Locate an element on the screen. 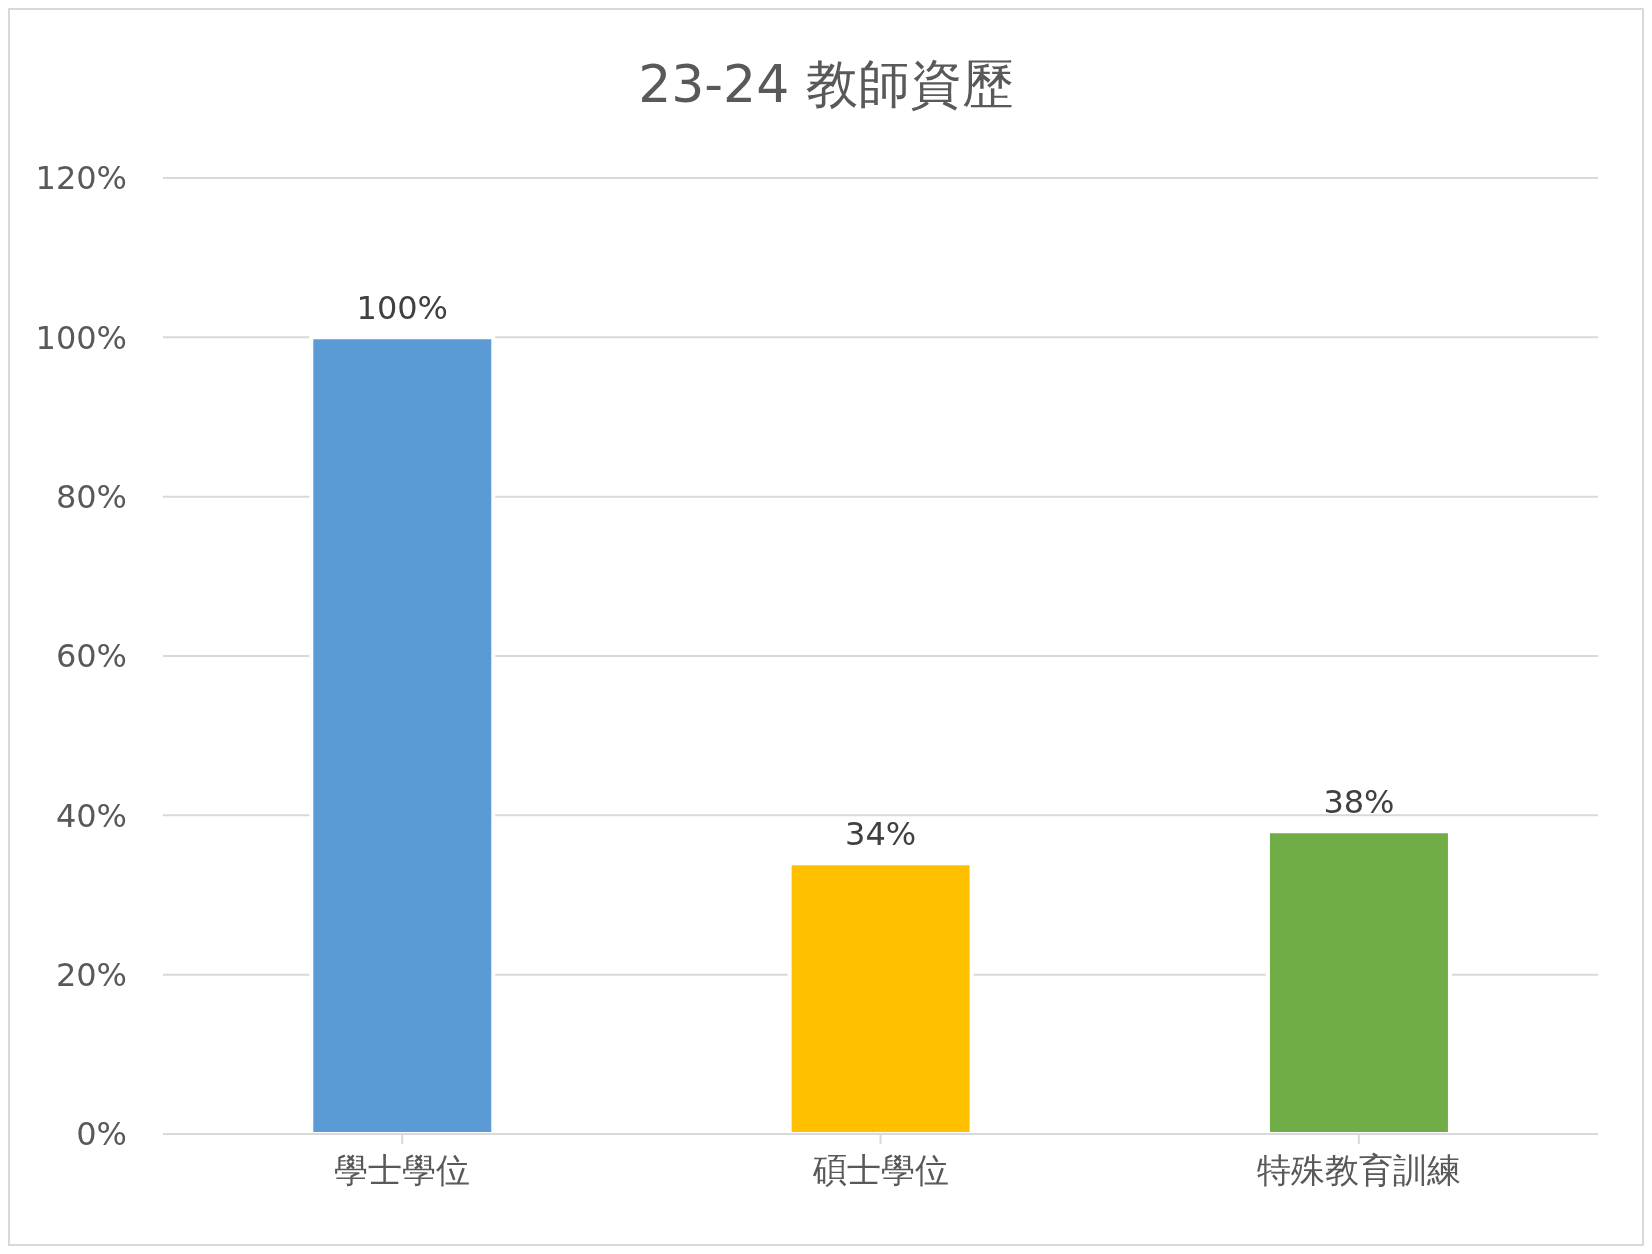 The height and width of the screenshot is (1254, 1652). y-tick-label: 80% is located at coordinates (91, 497).